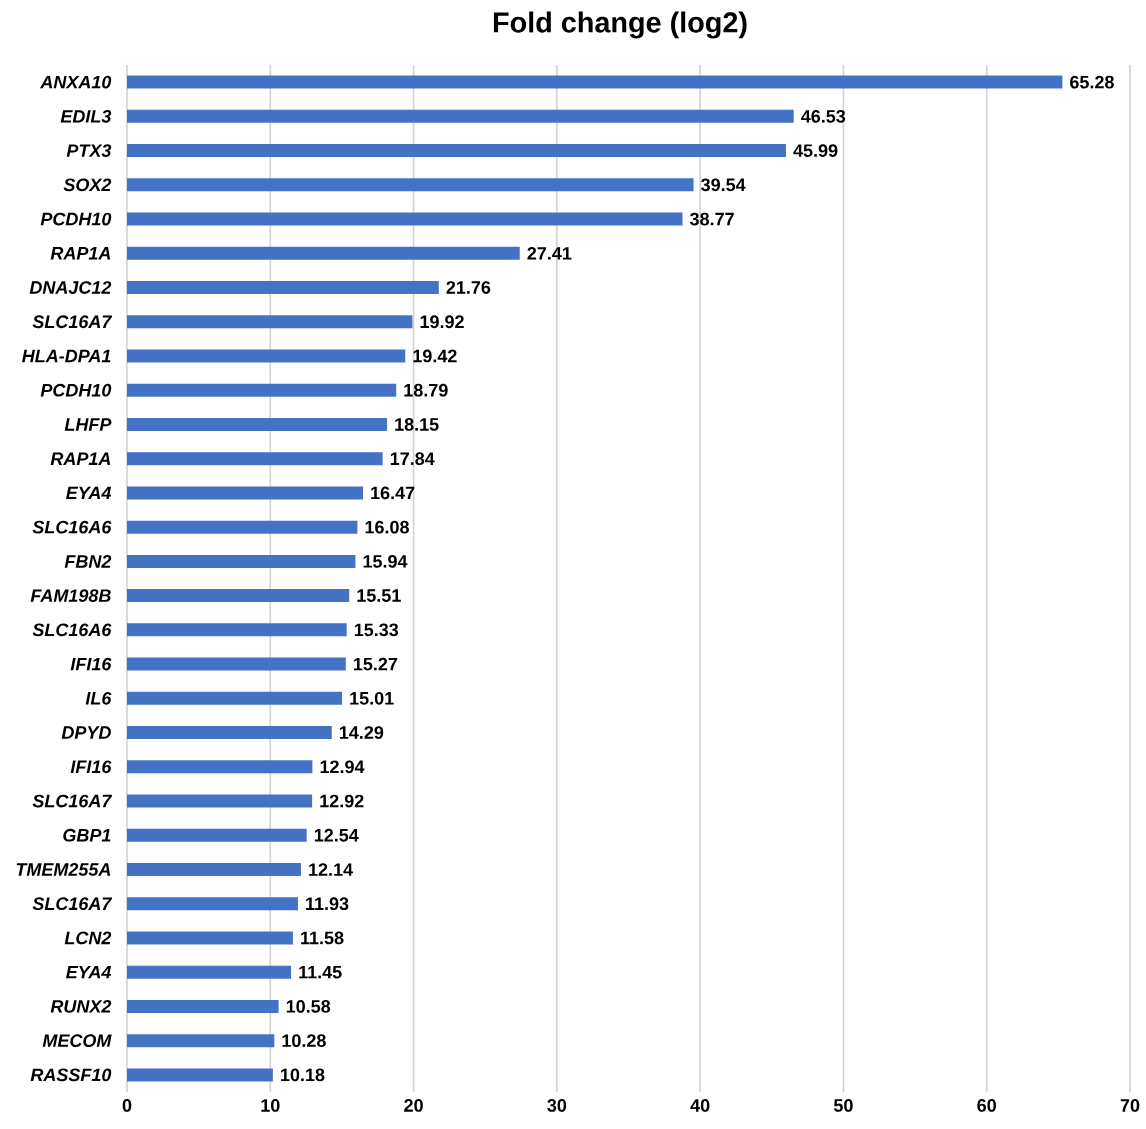  What do you see at coordinates (711, 219) in the screenshot?
I see `data-label: 38.77` at bounding box center [711, 219].